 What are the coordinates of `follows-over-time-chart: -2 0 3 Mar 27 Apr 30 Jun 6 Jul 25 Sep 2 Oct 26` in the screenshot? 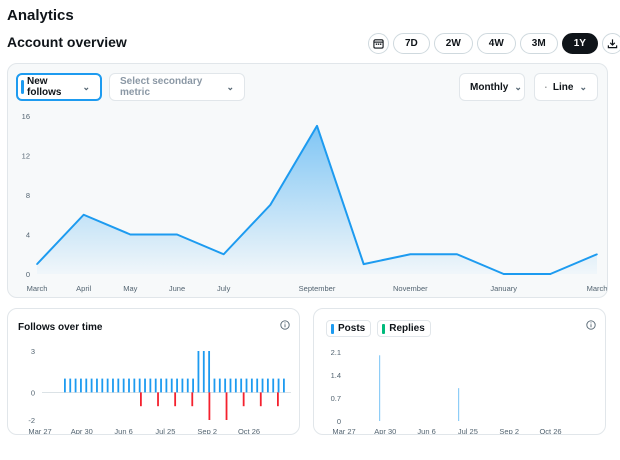 It's located at (159, 391).